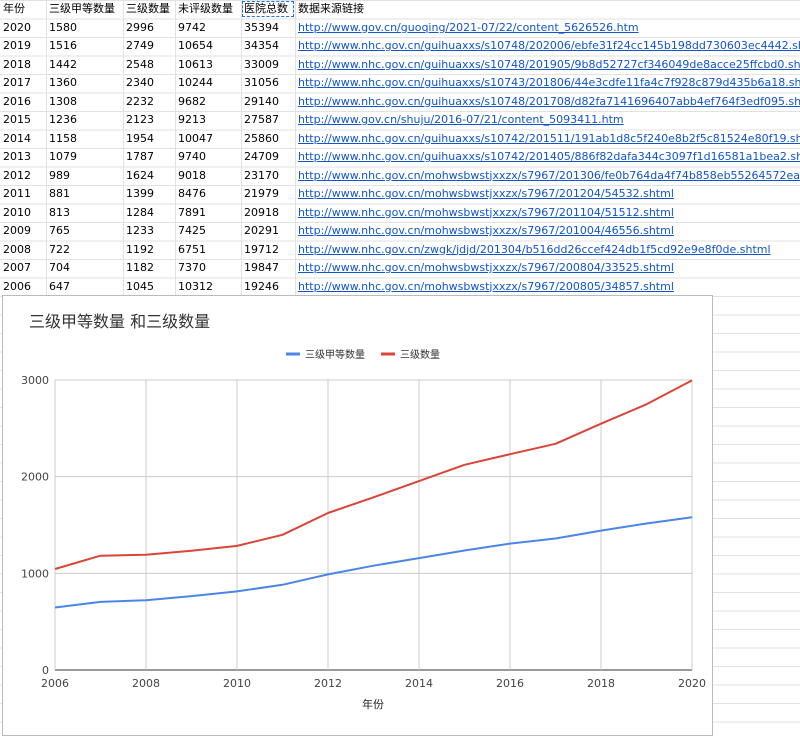 This screenshot has height=736, width=800. I want to click on cell: 2006, so click(17, 286).